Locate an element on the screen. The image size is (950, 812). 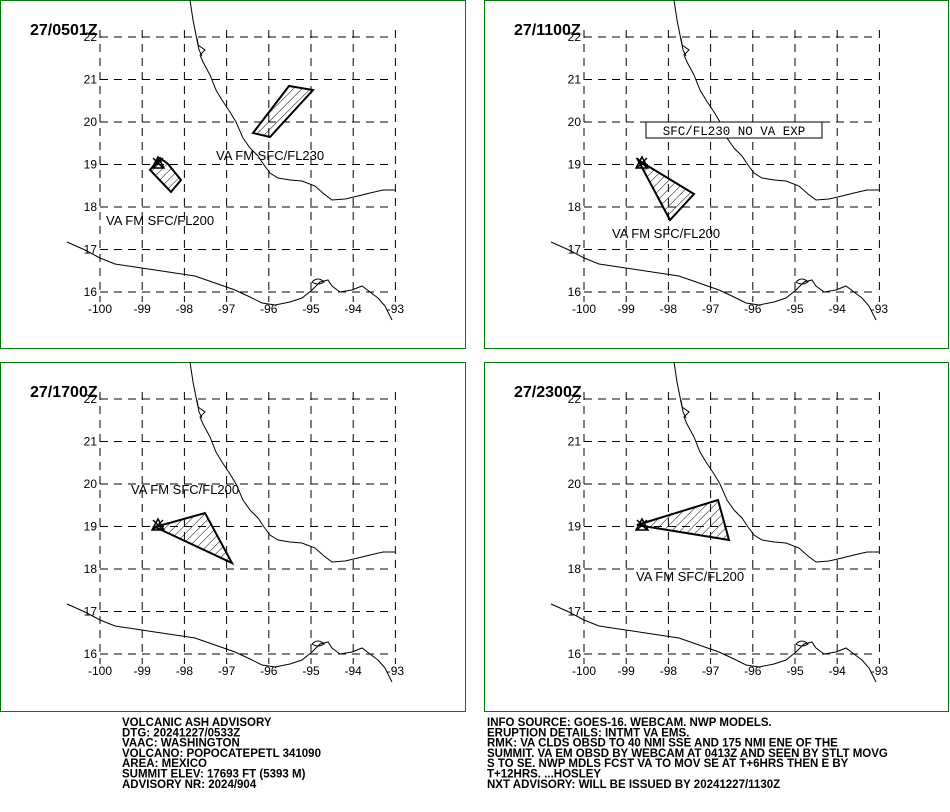
valid-time: 27/1700Z is located at coordinates (64, 392).